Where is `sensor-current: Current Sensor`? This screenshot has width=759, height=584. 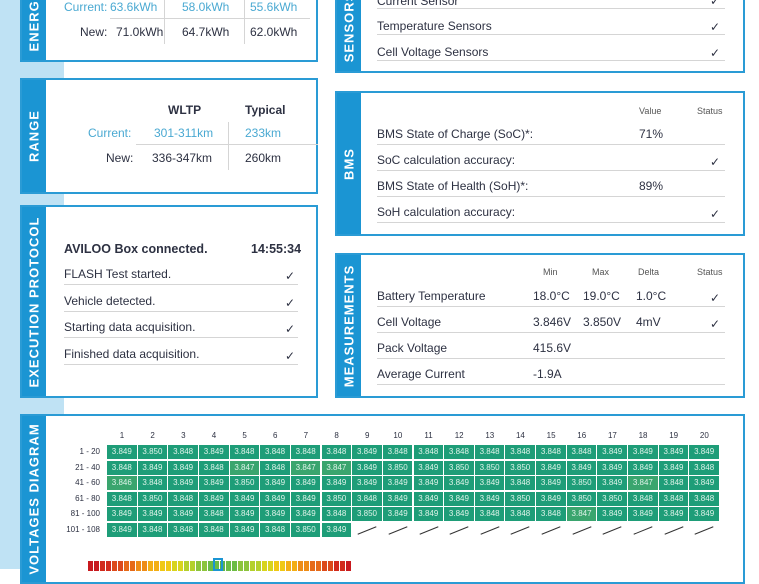 sensor-current: Current Sensor is located at coordinates (418, 4).